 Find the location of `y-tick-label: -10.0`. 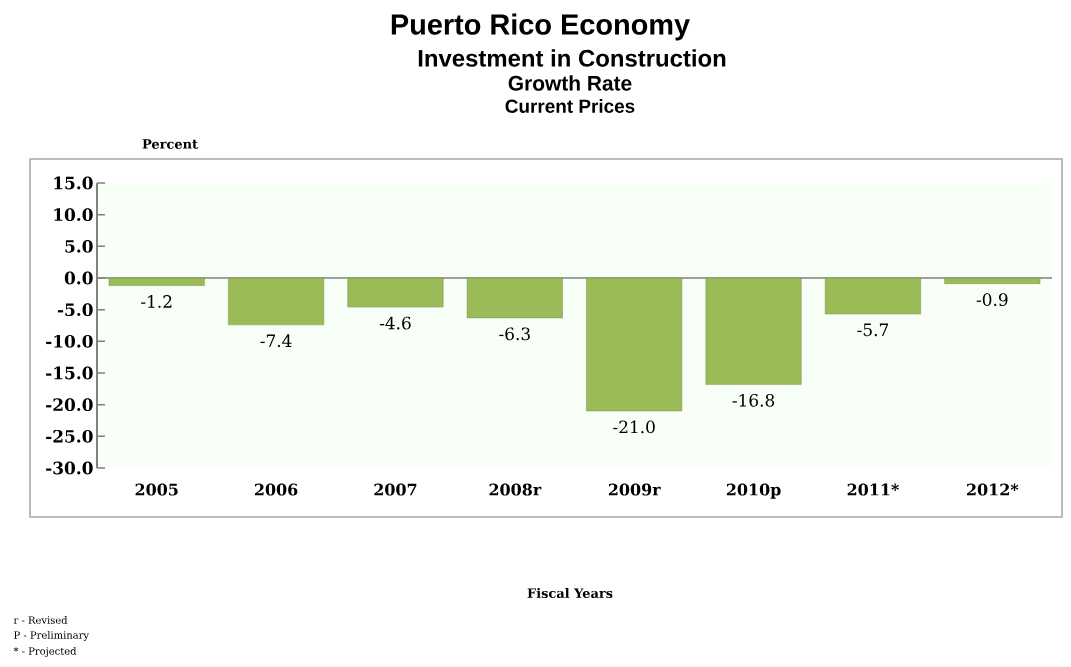

y-tick-label: -10.0 is located at coordinates (69, 341).